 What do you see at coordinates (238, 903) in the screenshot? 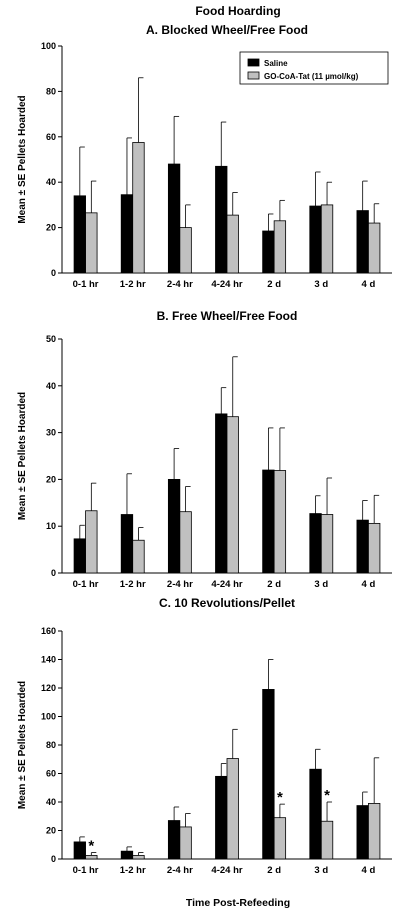
I see `x-axis-label: Time Post-Refeeding` at bounding box center [238, 903].